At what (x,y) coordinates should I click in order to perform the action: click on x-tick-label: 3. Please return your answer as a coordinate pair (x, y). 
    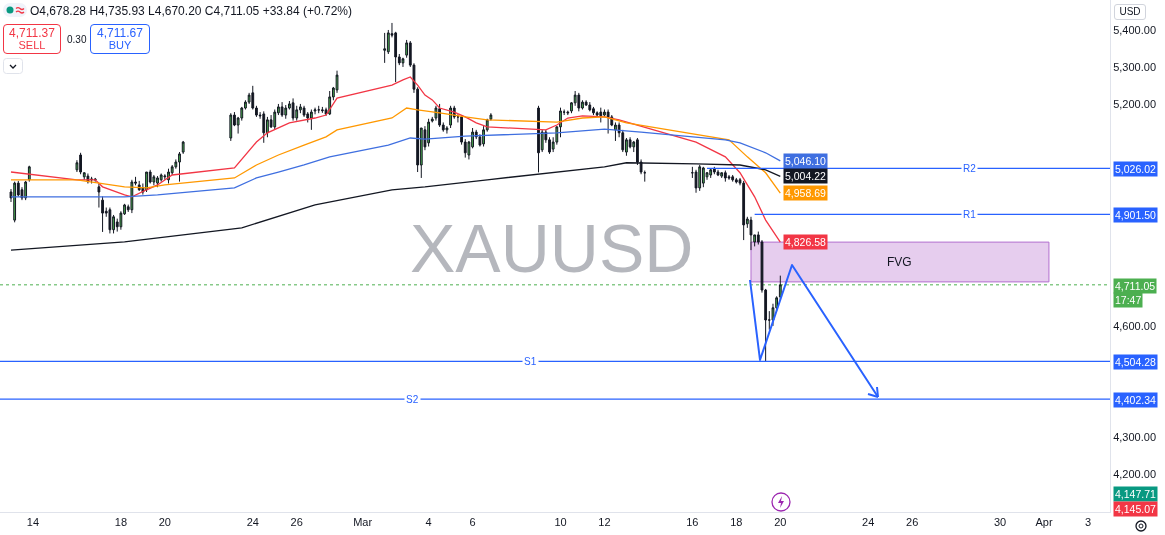
    Looking at the image, I should click on (1088, 522).